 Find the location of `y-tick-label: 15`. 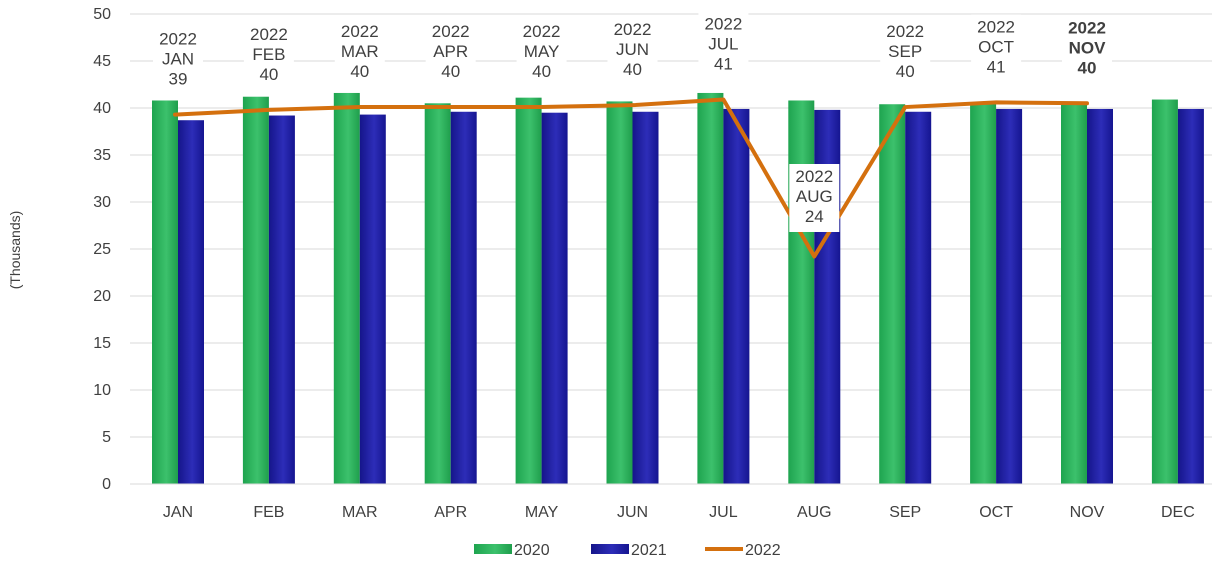

y-tick-label: 15 is located at coordinates (102, 343).